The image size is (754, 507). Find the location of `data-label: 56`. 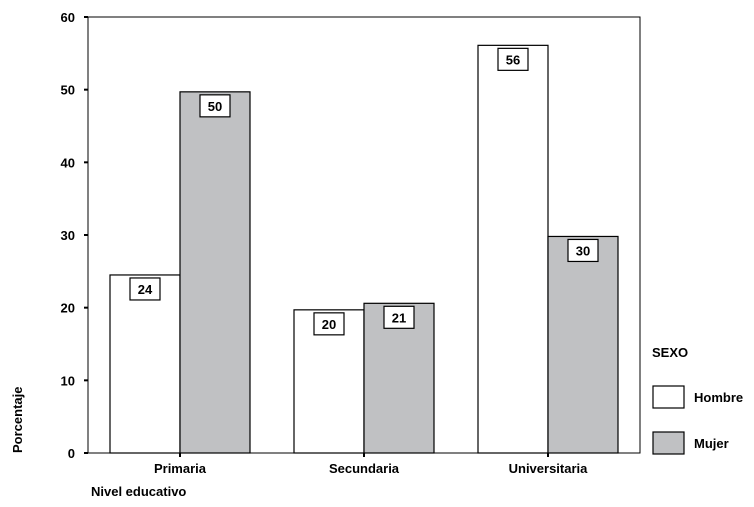

data-label: 56 is located at coordinates (513, 59).